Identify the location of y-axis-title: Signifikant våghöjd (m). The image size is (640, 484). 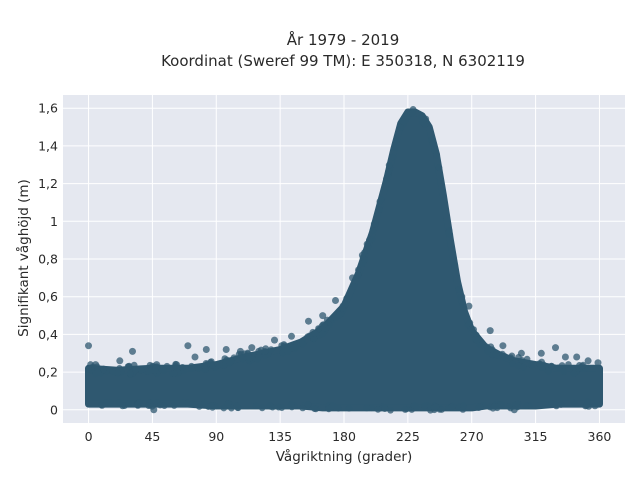
(23, 258).